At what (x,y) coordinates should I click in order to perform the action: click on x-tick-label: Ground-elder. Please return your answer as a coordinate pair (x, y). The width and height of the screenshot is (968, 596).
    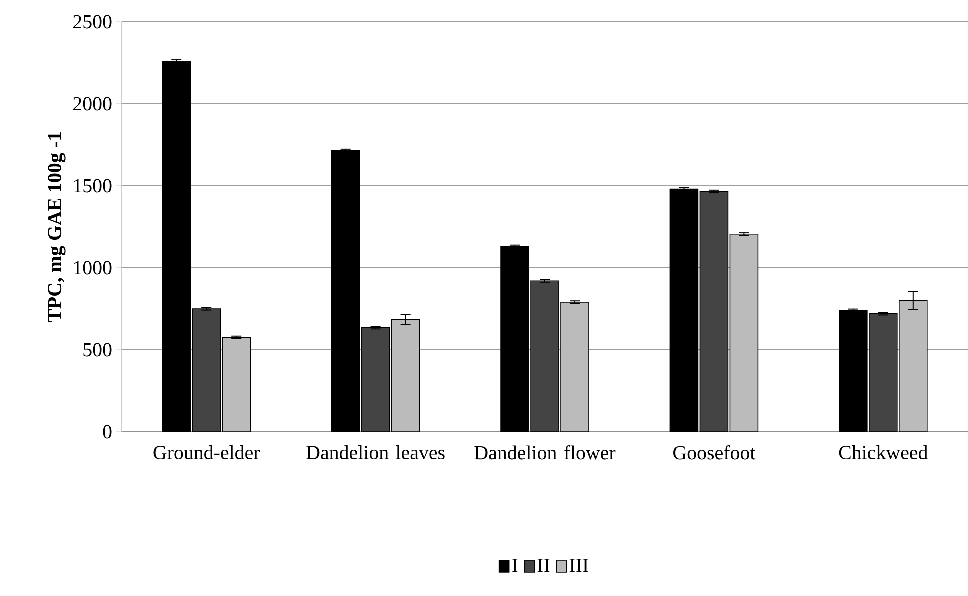
    Looking at the image, I should click on (207, 453).